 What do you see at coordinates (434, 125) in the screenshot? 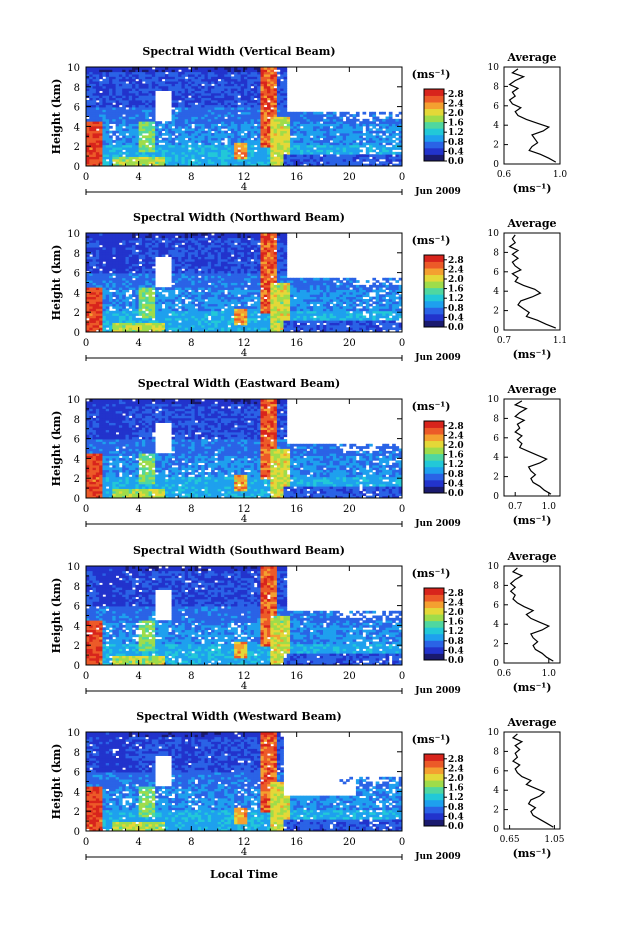
I see `colorbar-frame` at bounding box center [434, 125].